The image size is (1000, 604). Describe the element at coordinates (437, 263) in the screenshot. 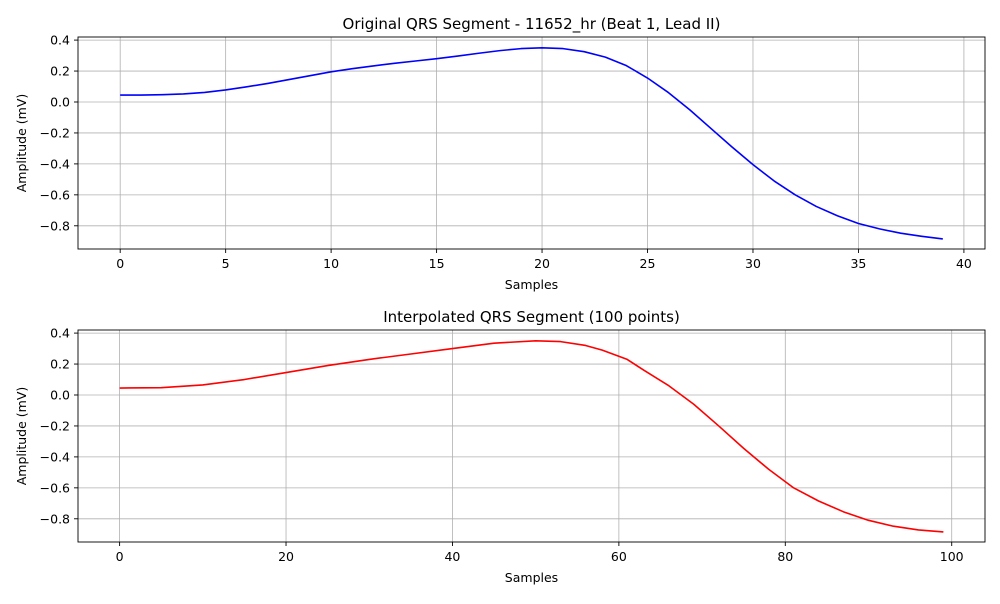

I see `x-tick-label: 15` at that location.